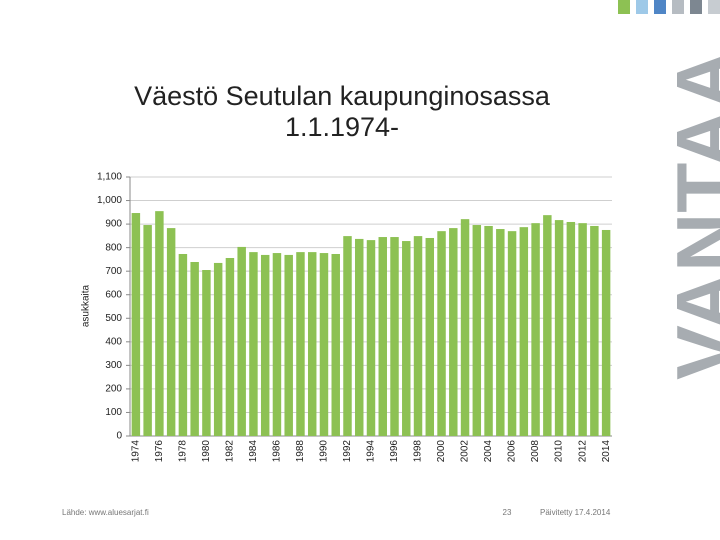  What do you see at coordinates (535, 451) in the screenshot?
I see `x-tick-label: 2008` at bounding box center [535, 451].